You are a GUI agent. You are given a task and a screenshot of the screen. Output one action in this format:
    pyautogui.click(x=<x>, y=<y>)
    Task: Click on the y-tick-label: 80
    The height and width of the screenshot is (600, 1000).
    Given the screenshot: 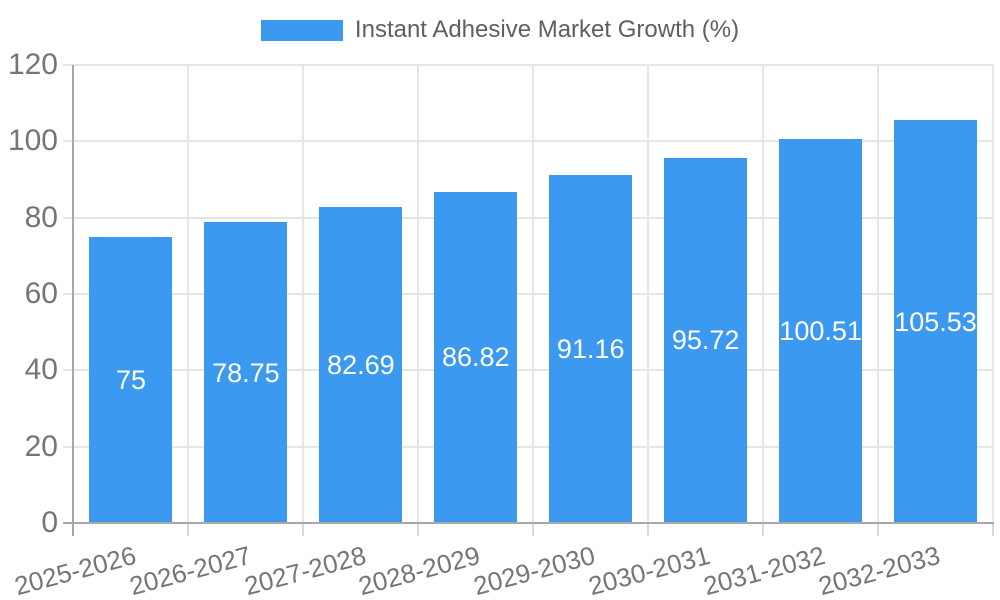 What is the action you would take?
    pyautogui.click(x=41, y=217)
    